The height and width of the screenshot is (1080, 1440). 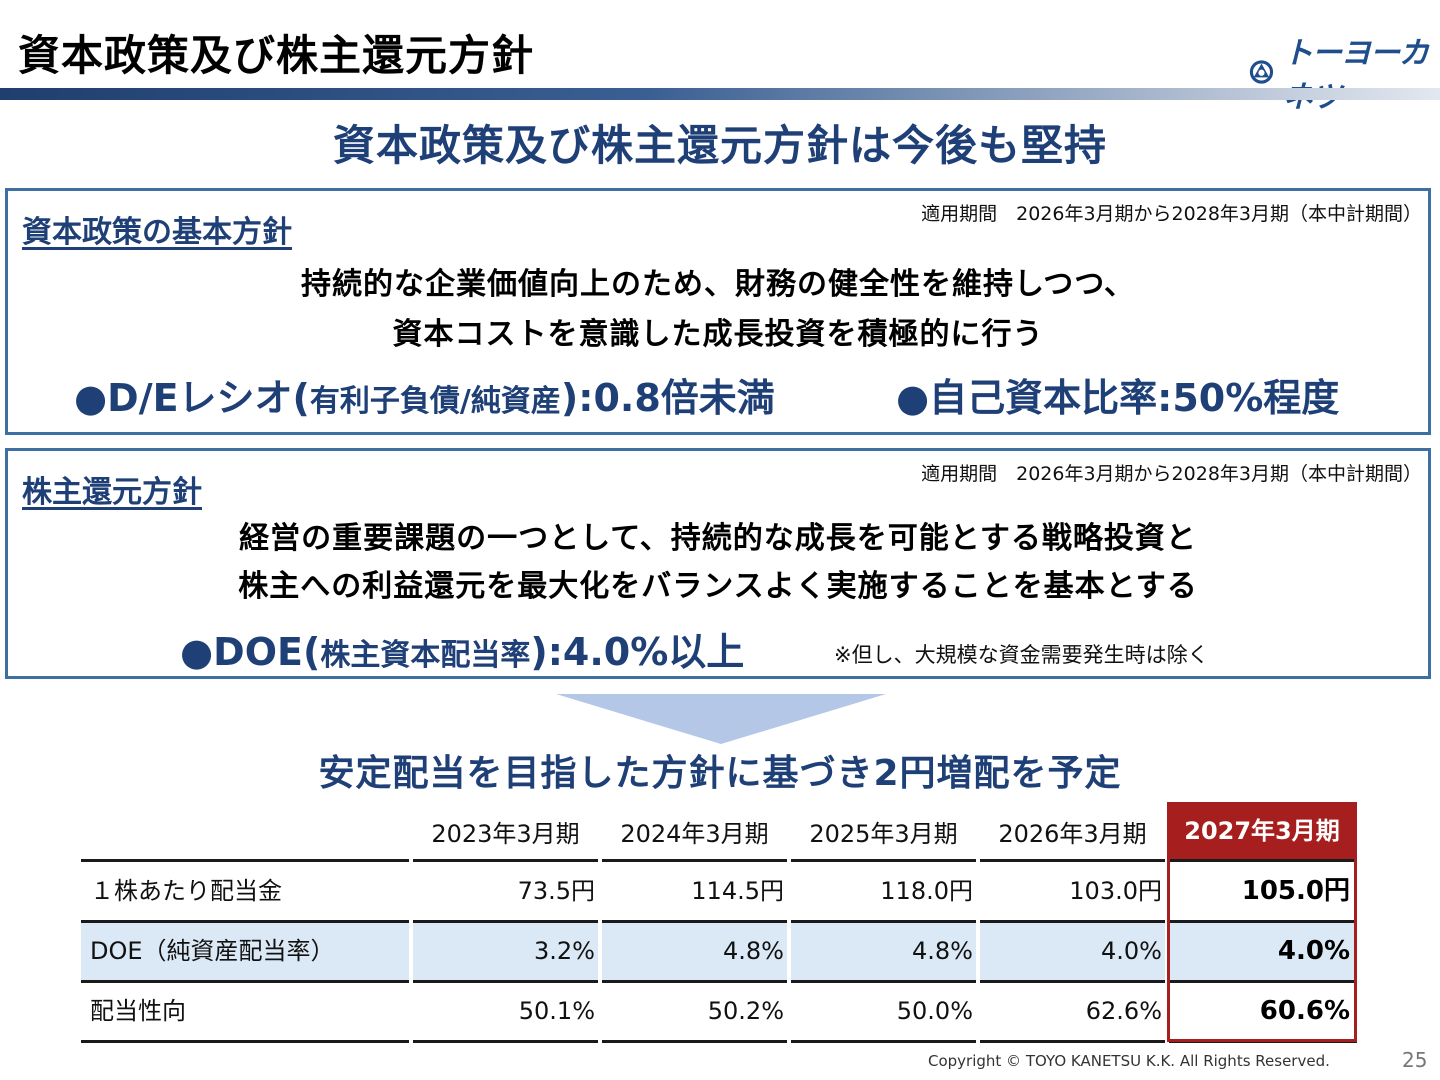 I want to click on table-cell: 62.6%, so click(x=1123, y=1011).